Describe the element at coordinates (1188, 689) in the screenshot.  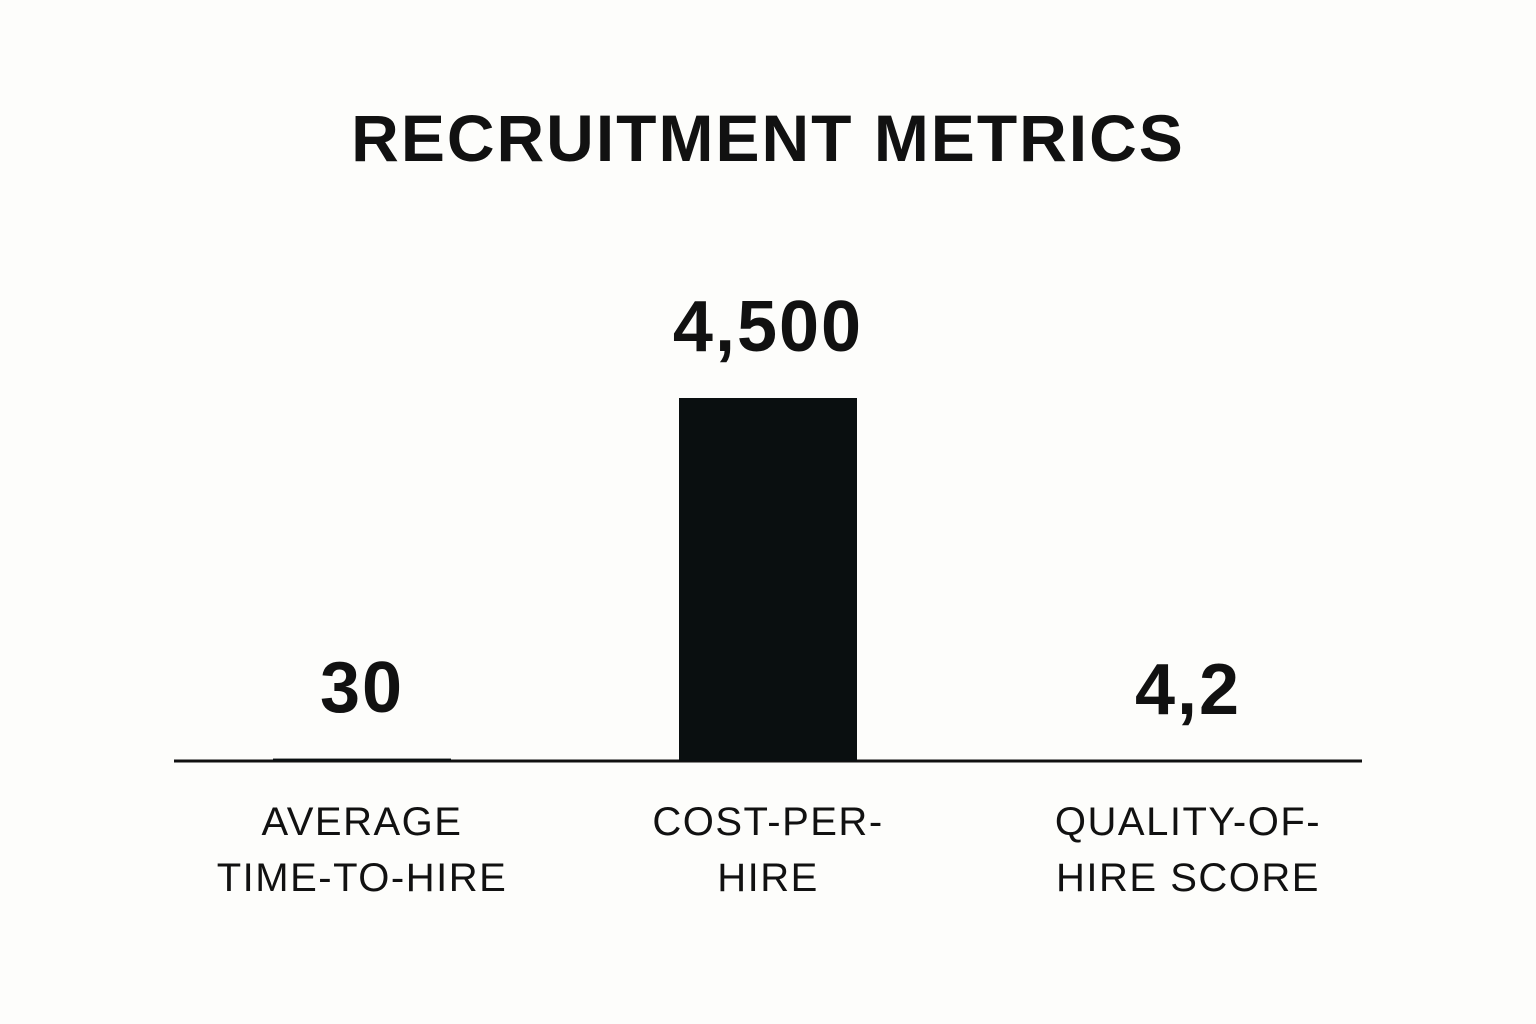
I see `value-label: 4,2` at that location.